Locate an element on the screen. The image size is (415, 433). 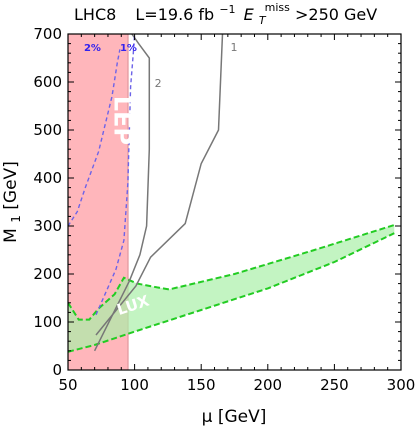
y-axis-label-main: M is located at coordinates (11, 235).